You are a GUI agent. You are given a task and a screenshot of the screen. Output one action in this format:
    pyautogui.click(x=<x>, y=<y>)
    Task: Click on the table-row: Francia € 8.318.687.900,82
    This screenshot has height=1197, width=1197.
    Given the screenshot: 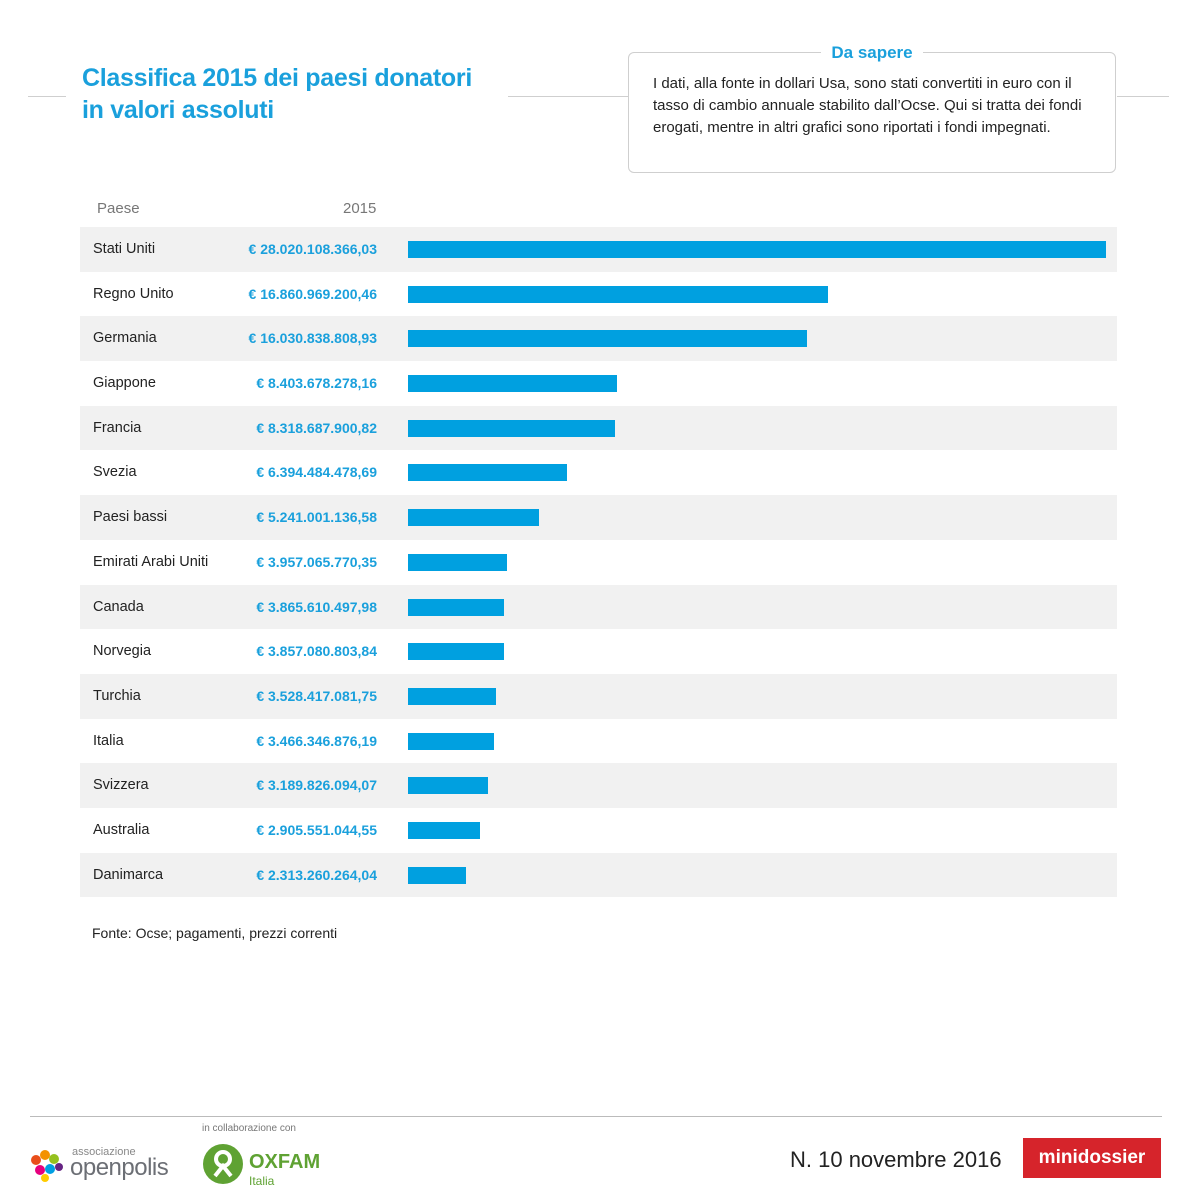 What is the action you would take?
    pyautogui.click(x=598, y=428)
    